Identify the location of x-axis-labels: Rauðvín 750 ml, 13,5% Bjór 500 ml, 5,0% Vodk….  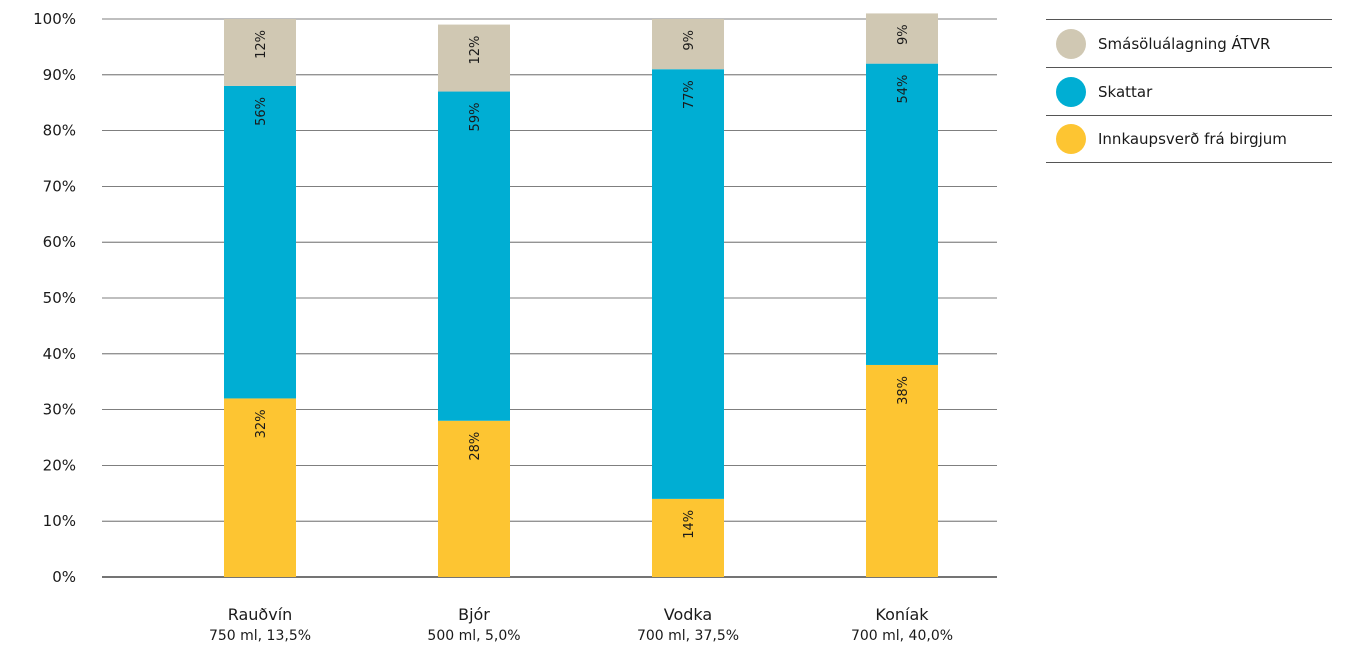
(581, 624).